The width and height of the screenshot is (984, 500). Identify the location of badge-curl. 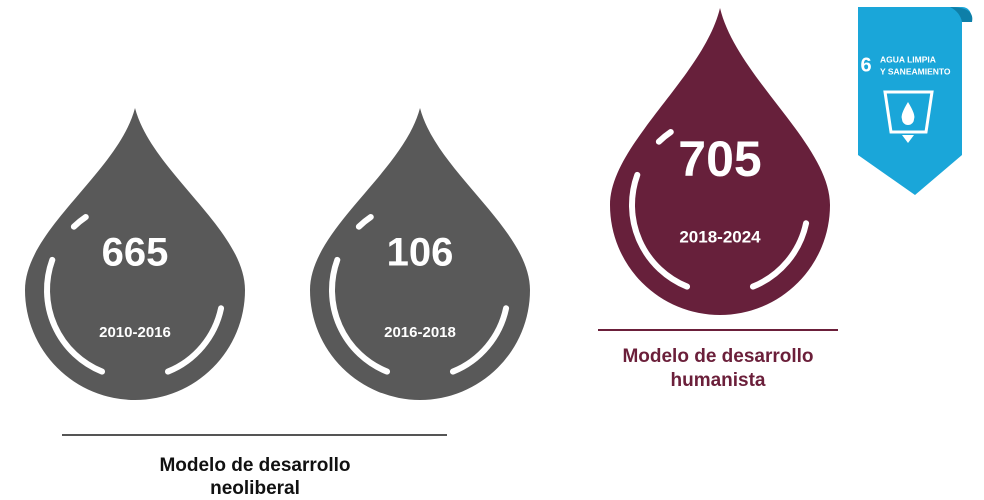
(961, 14).